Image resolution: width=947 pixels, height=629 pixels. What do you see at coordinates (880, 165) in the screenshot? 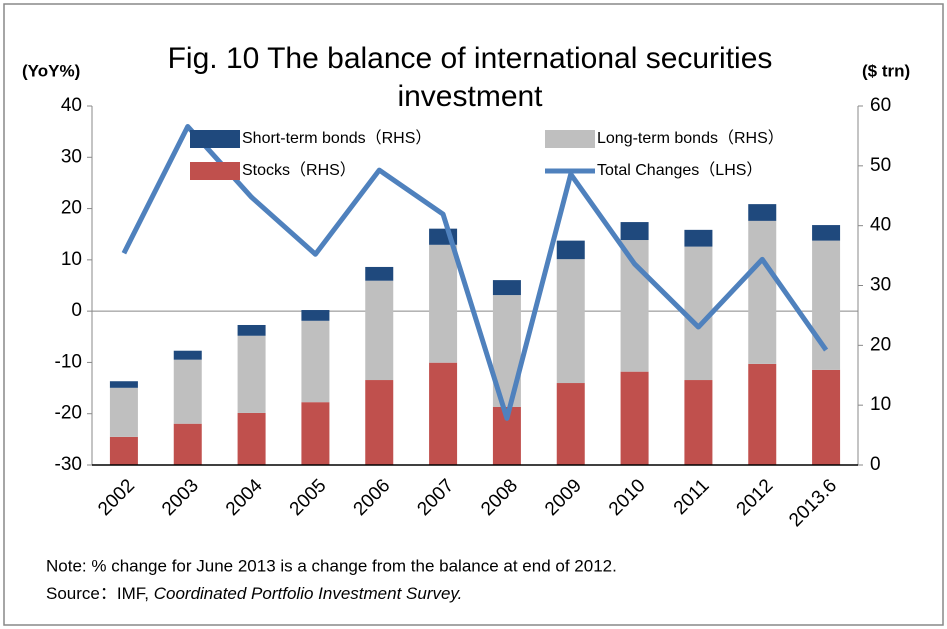
I see `y2-tick-label: 50` at bounding box center [880, 165].